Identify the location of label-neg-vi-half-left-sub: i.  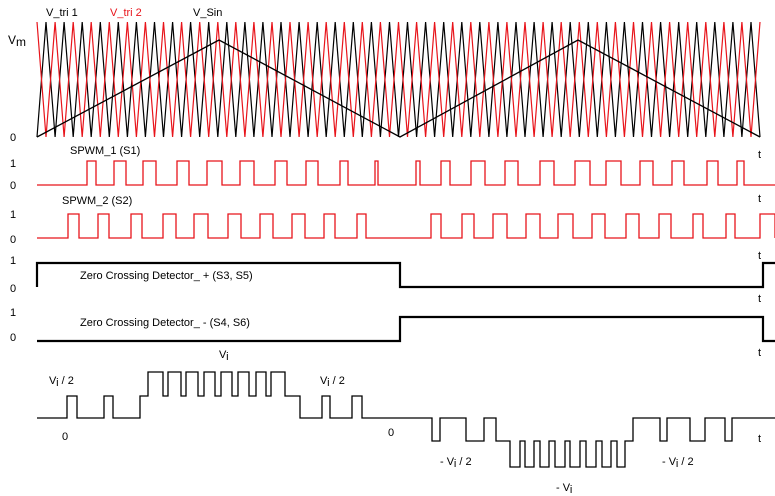
(455, 464).